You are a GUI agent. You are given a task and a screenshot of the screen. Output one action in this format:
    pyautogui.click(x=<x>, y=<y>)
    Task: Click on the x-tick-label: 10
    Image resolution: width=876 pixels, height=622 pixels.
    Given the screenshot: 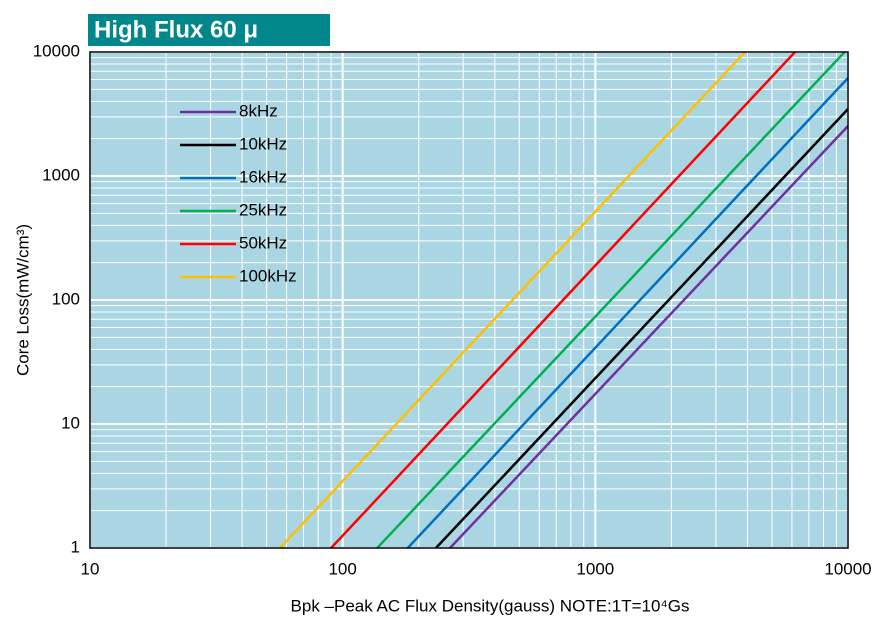 What is the action you would take?
    pyautogui.click(x=90, y=568)
    